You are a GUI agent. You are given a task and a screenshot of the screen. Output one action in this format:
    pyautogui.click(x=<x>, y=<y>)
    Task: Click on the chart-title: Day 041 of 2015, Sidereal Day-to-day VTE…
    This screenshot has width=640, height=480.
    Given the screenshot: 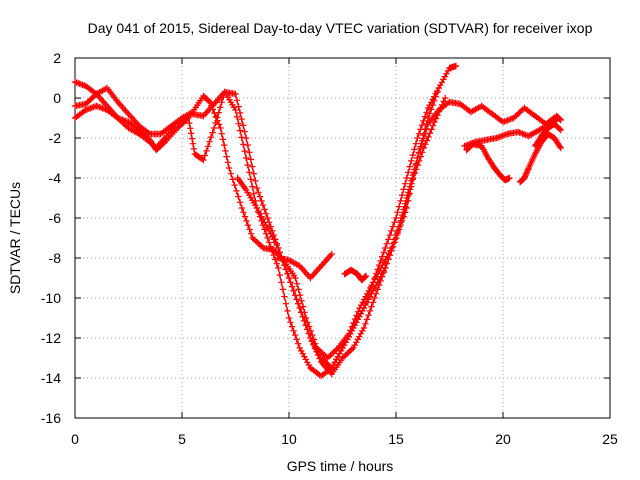 What is the action you would take?
    pyautogui.click(x=340, y=28)
    